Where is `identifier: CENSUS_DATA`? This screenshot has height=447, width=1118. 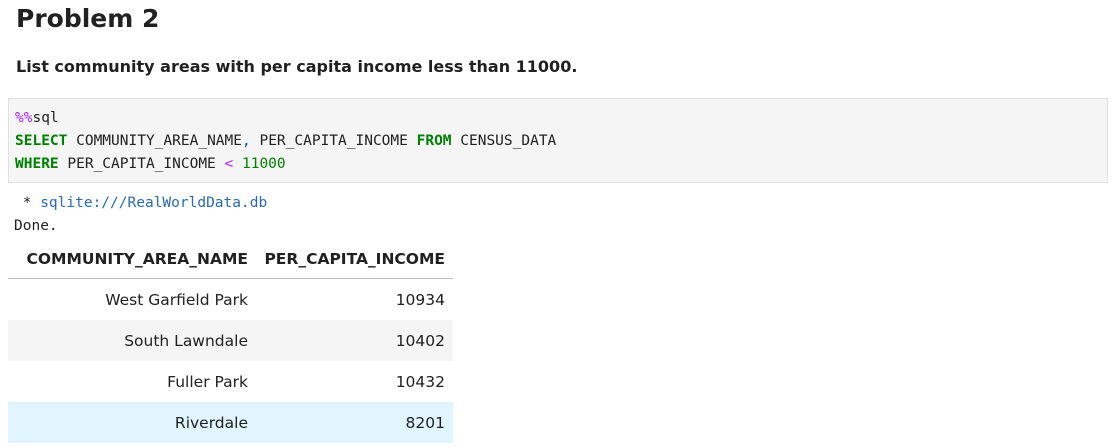 identifier: CENSUS_DATA is located at coordinates (504, 141).